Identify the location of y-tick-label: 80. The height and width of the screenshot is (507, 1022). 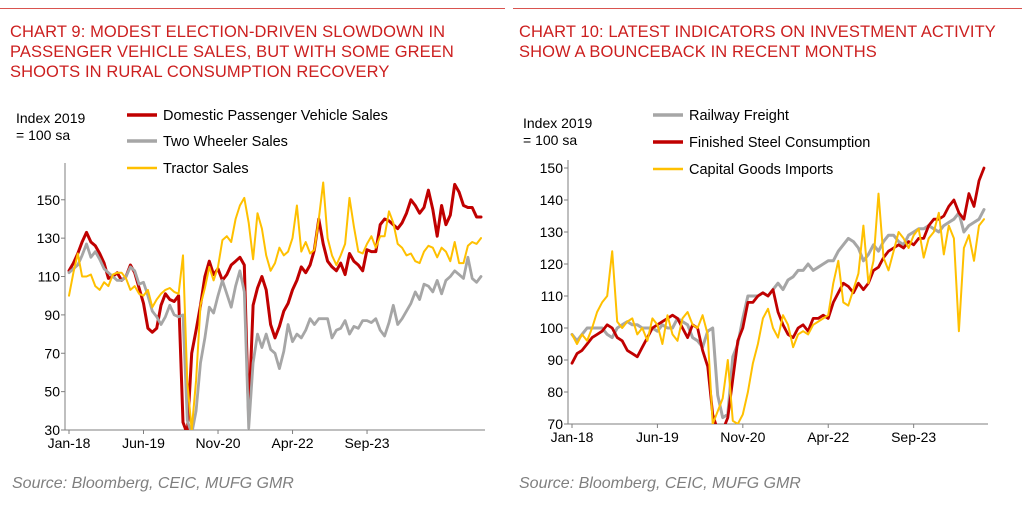
(555, 392).